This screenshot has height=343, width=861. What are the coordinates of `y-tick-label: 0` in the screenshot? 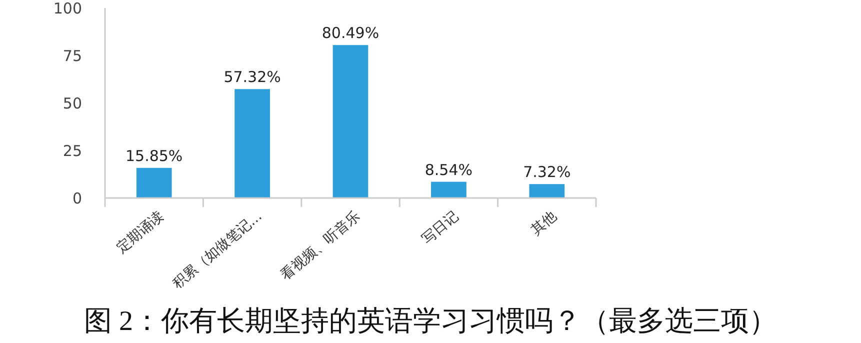 It's located at (77, 198).